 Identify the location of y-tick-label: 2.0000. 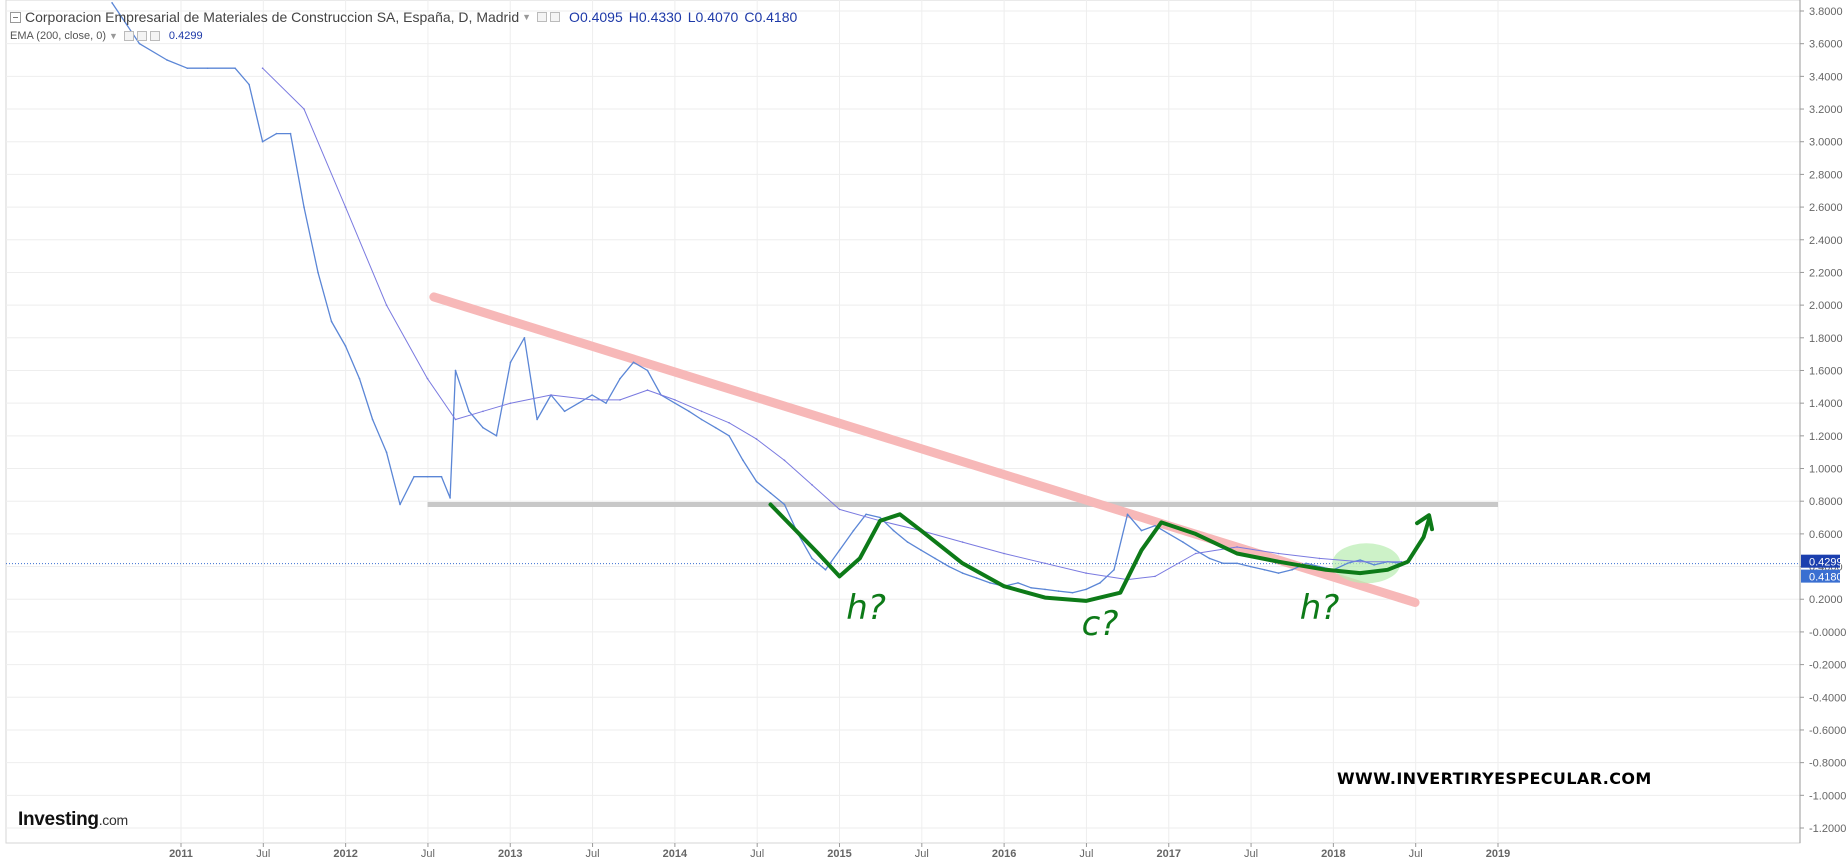
(1826, 306).